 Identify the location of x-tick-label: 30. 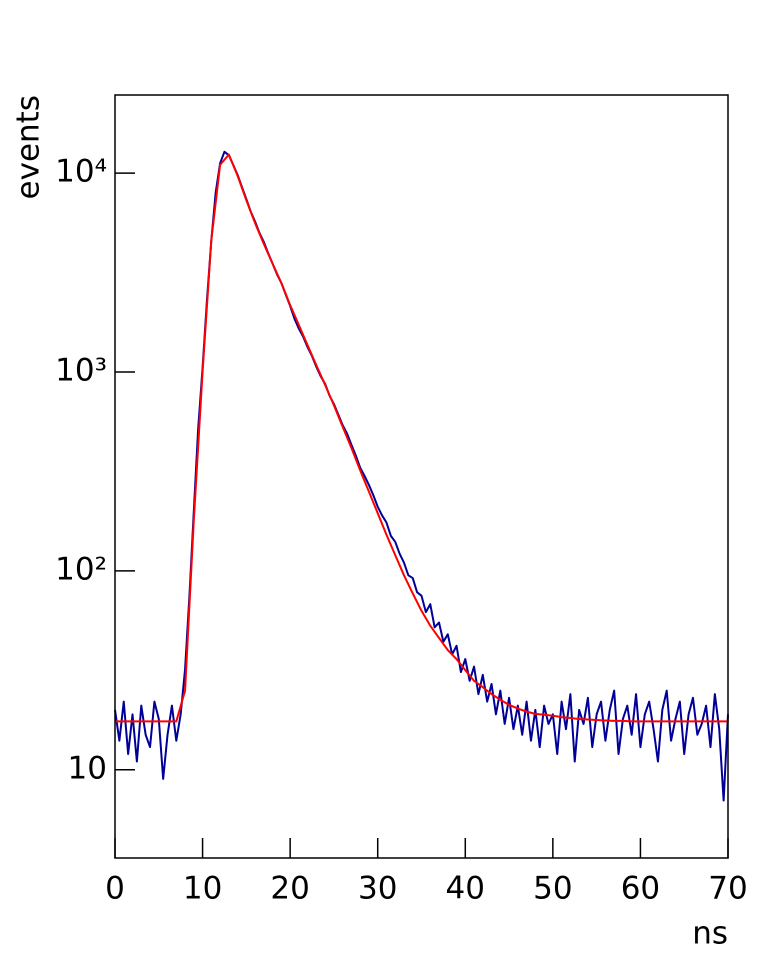
(377, 889).